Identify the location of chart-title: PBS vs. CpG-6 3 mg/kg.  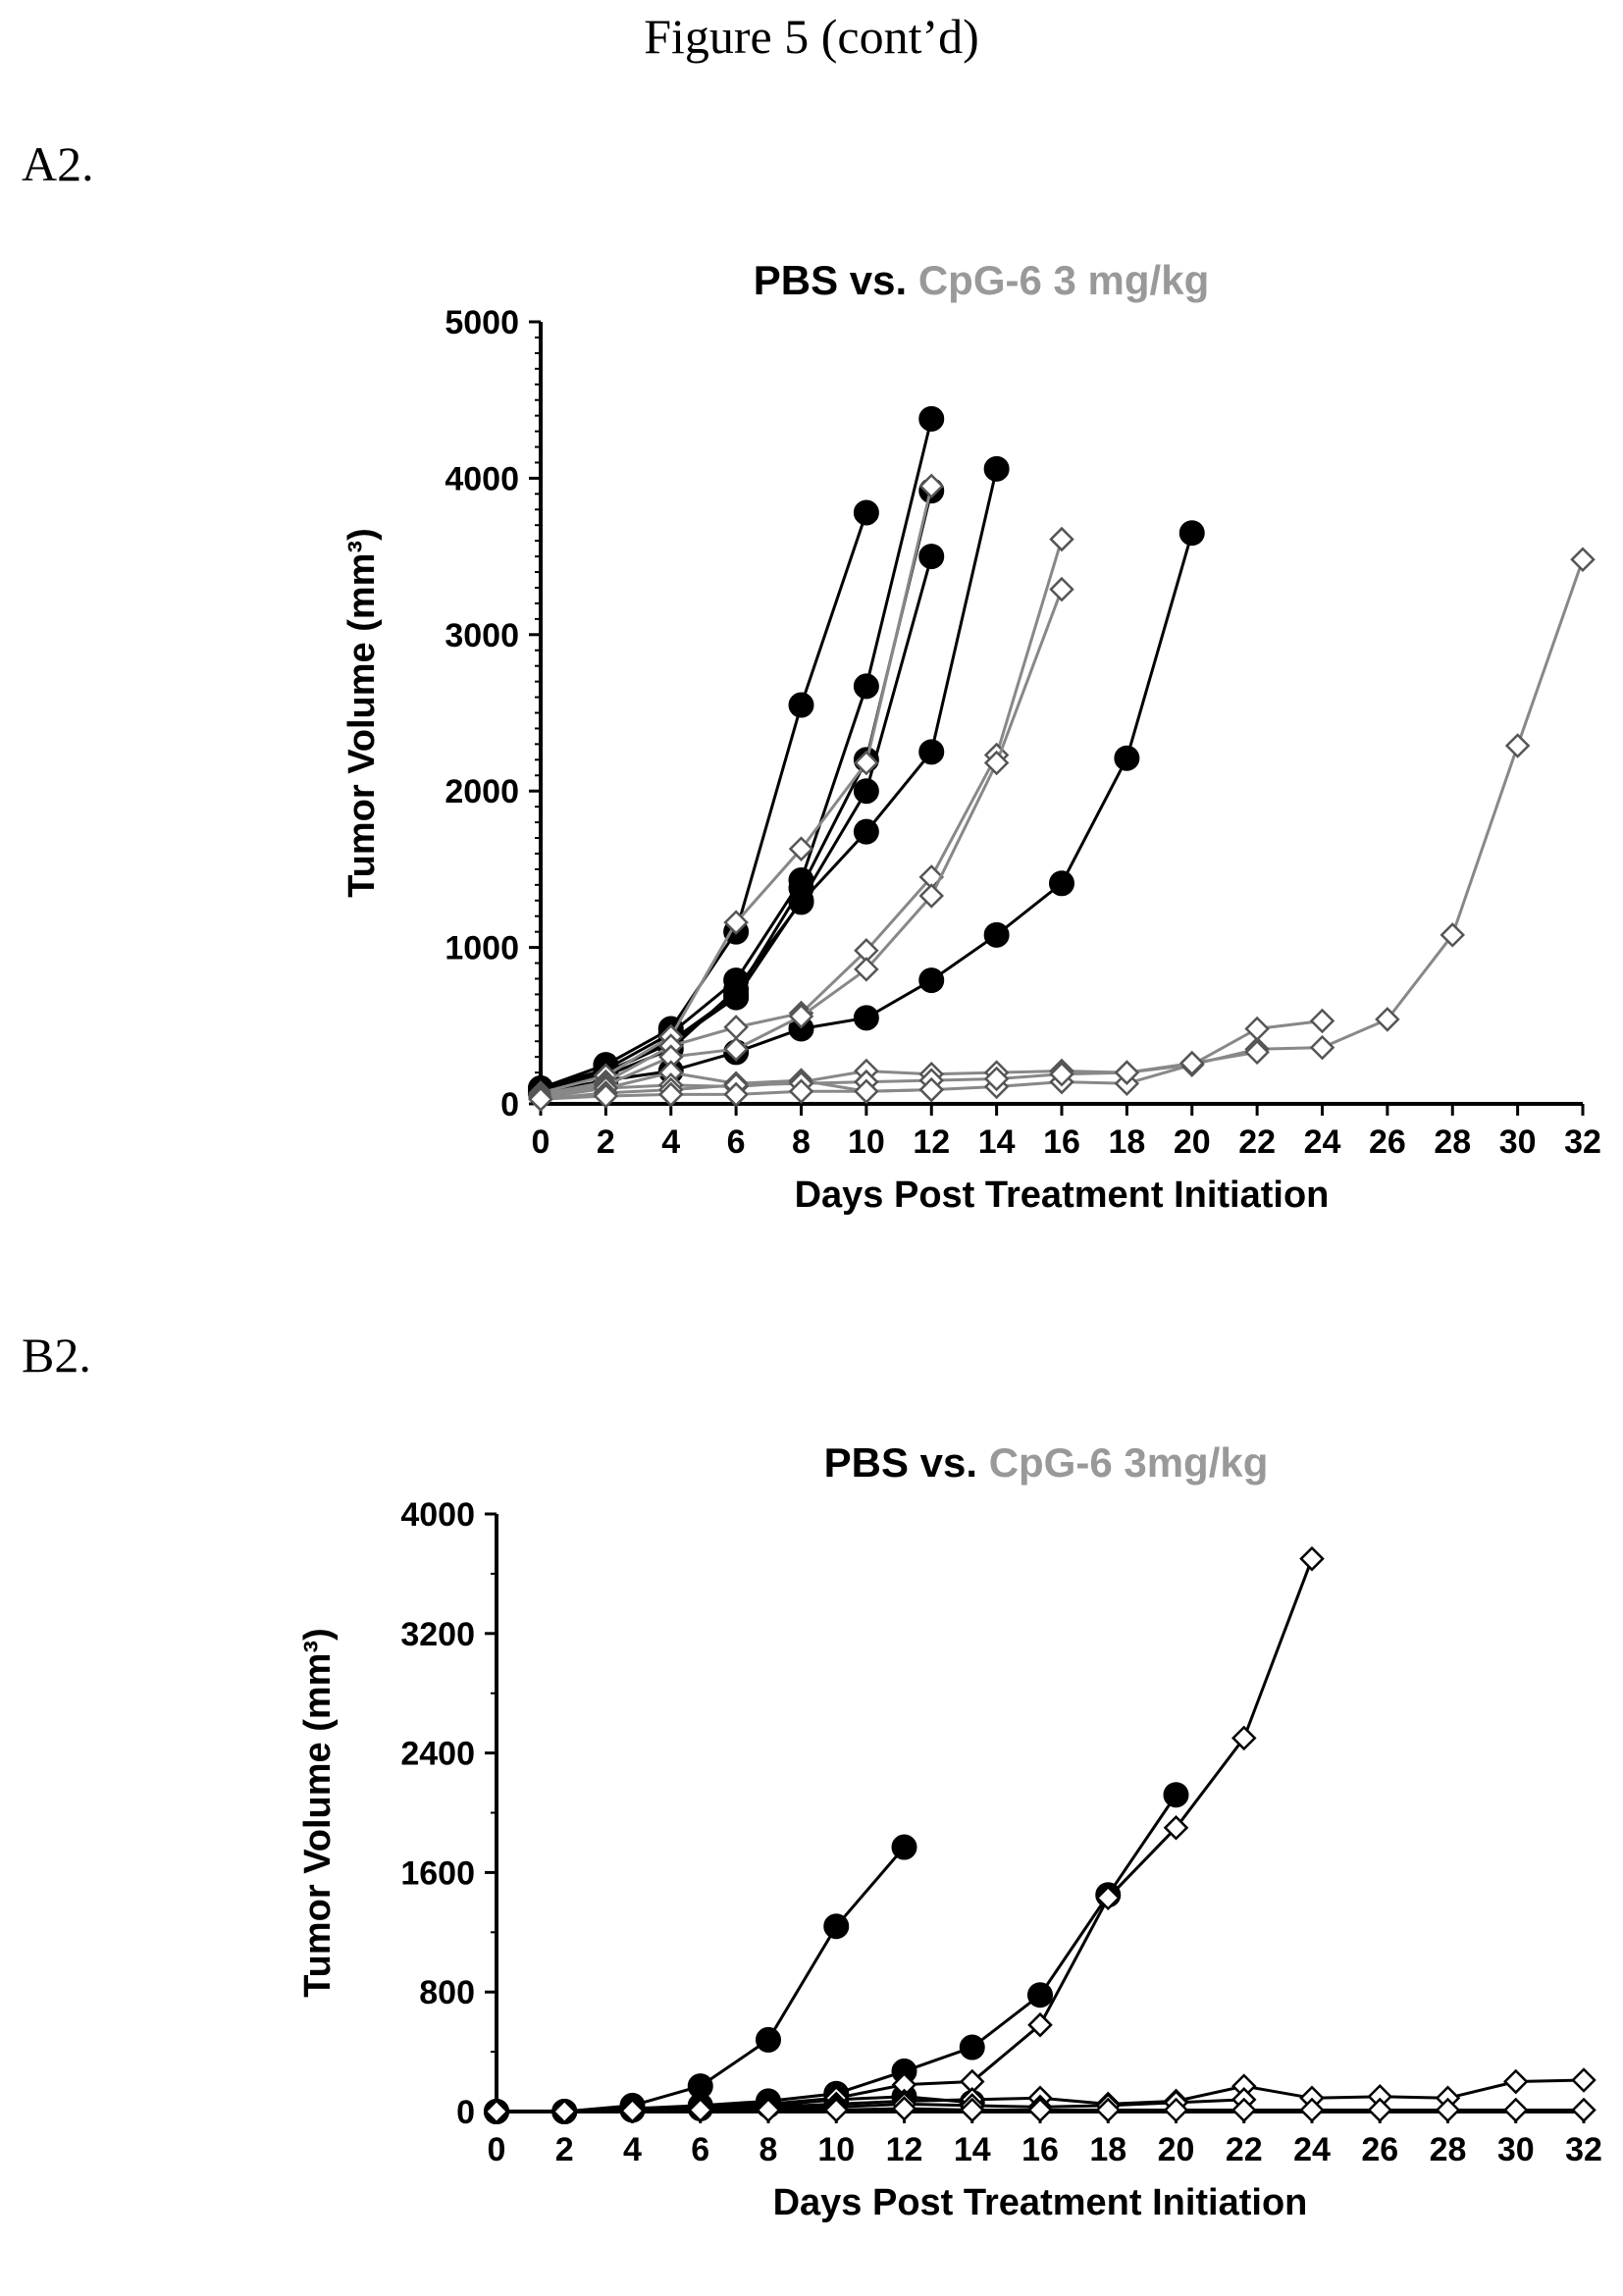
(981, 280).